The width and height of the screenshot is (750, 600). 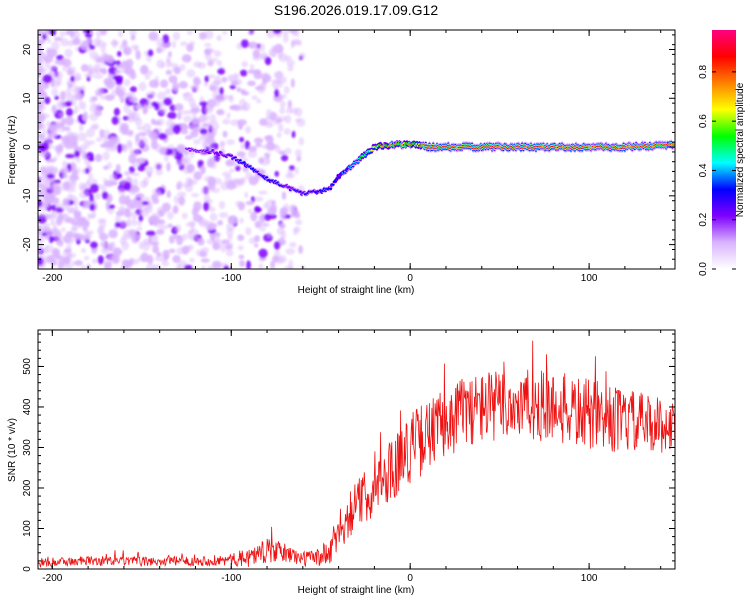 I want to click on spectrogram-ylabel: Frequency (Hz), so click(x=12, y=150).